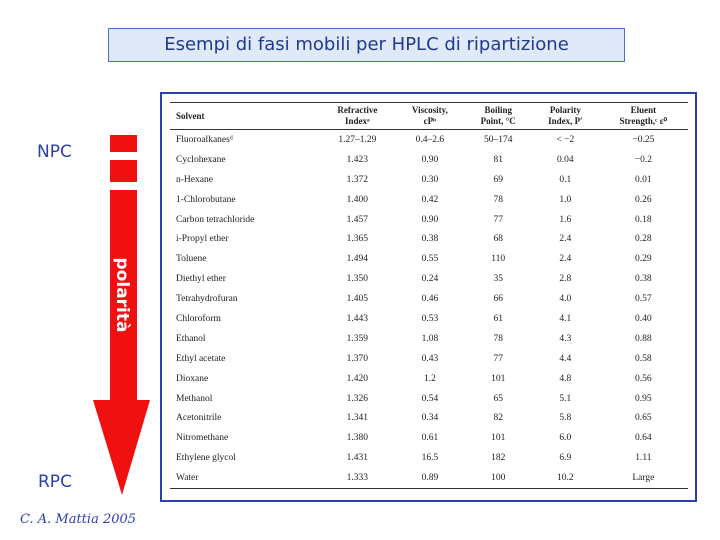 This screenshot has height=540, width=720. I want to click on table-cell: 2.8, so click(565, 279).